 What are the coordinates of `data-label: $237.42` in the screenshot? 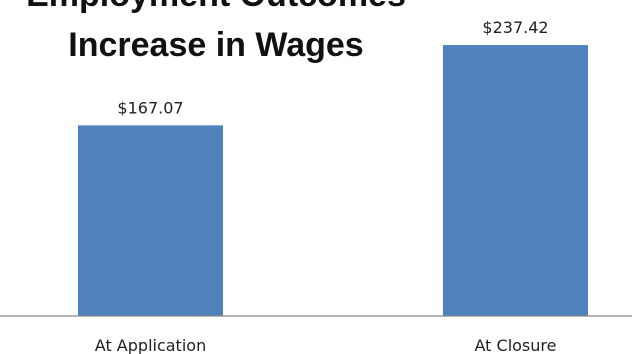 It's located at (515, 27).